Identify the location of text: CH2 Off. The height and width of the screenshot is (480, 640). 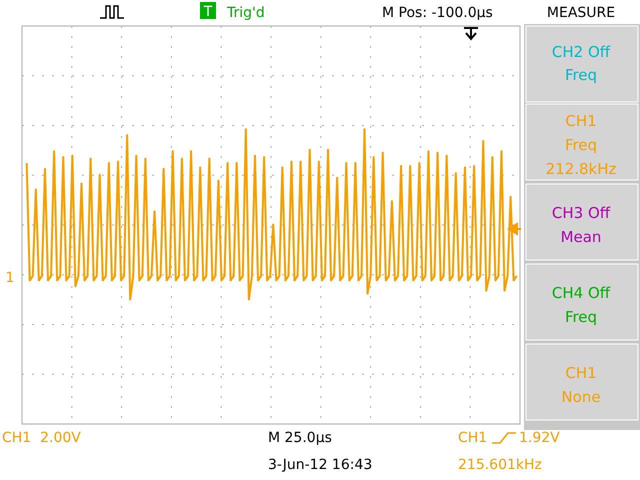
(581, 52).